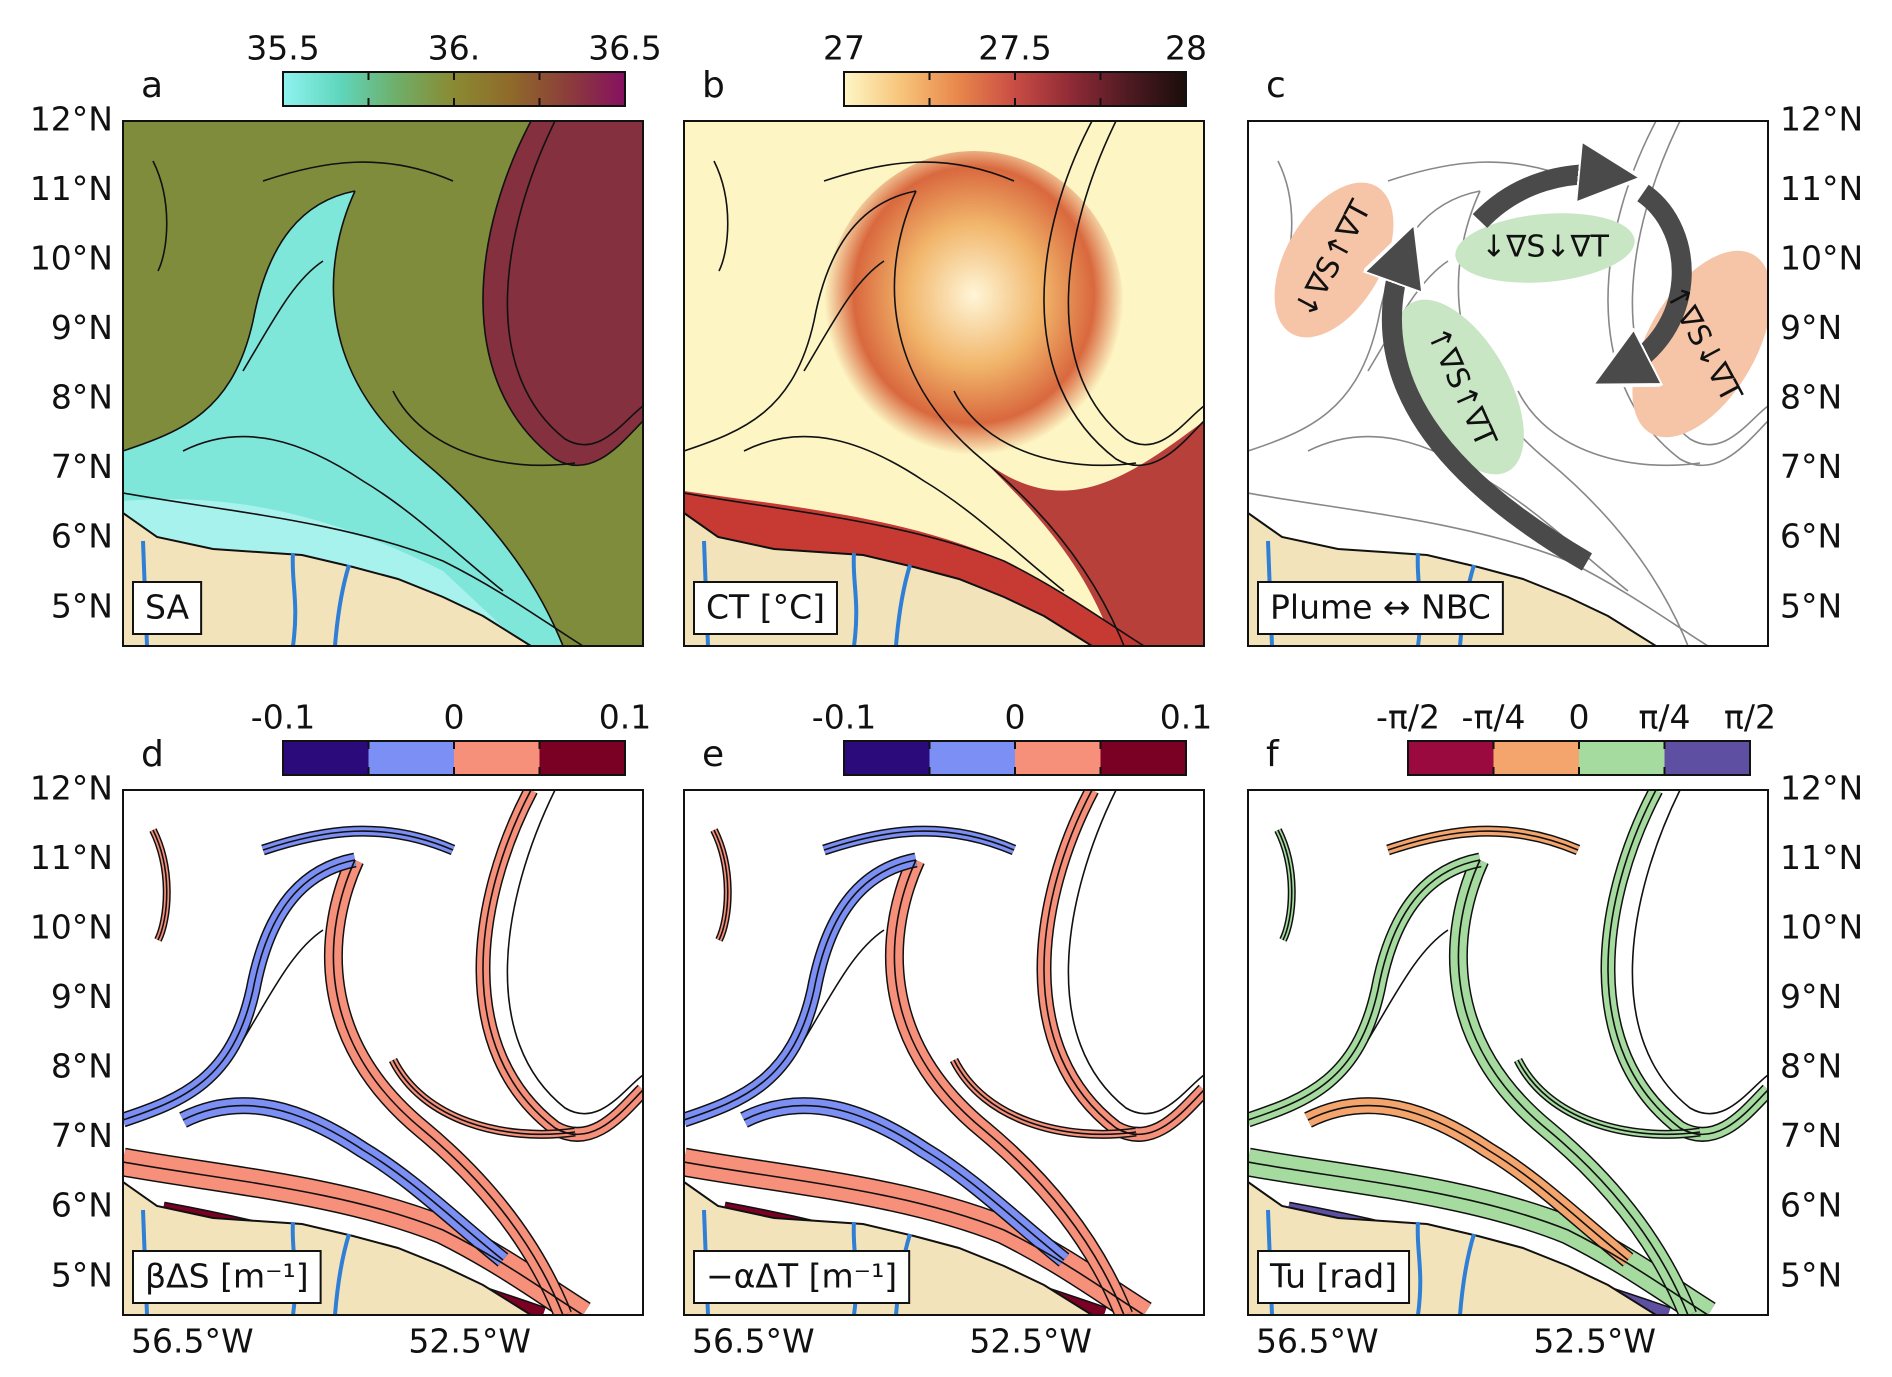 This screenshot has width=1892, height=1377. I want to click on panel-letter: e, so click(713, 754).